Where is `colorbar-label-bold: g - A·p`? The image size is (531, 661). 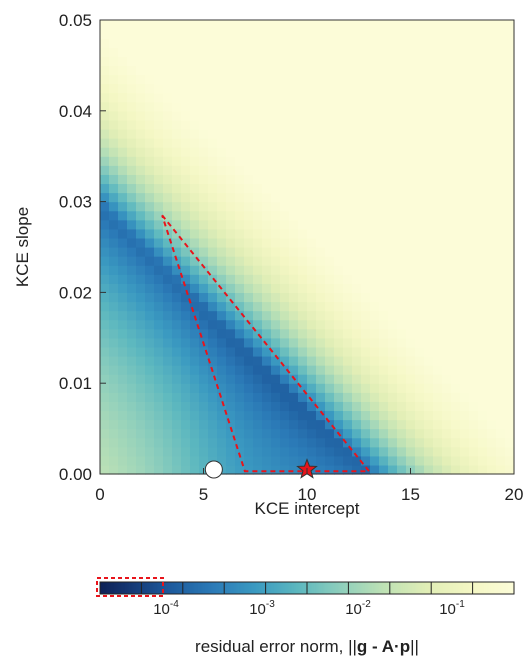
colorbar-label-bold: g - A·p is located at coordinates (383, 646).